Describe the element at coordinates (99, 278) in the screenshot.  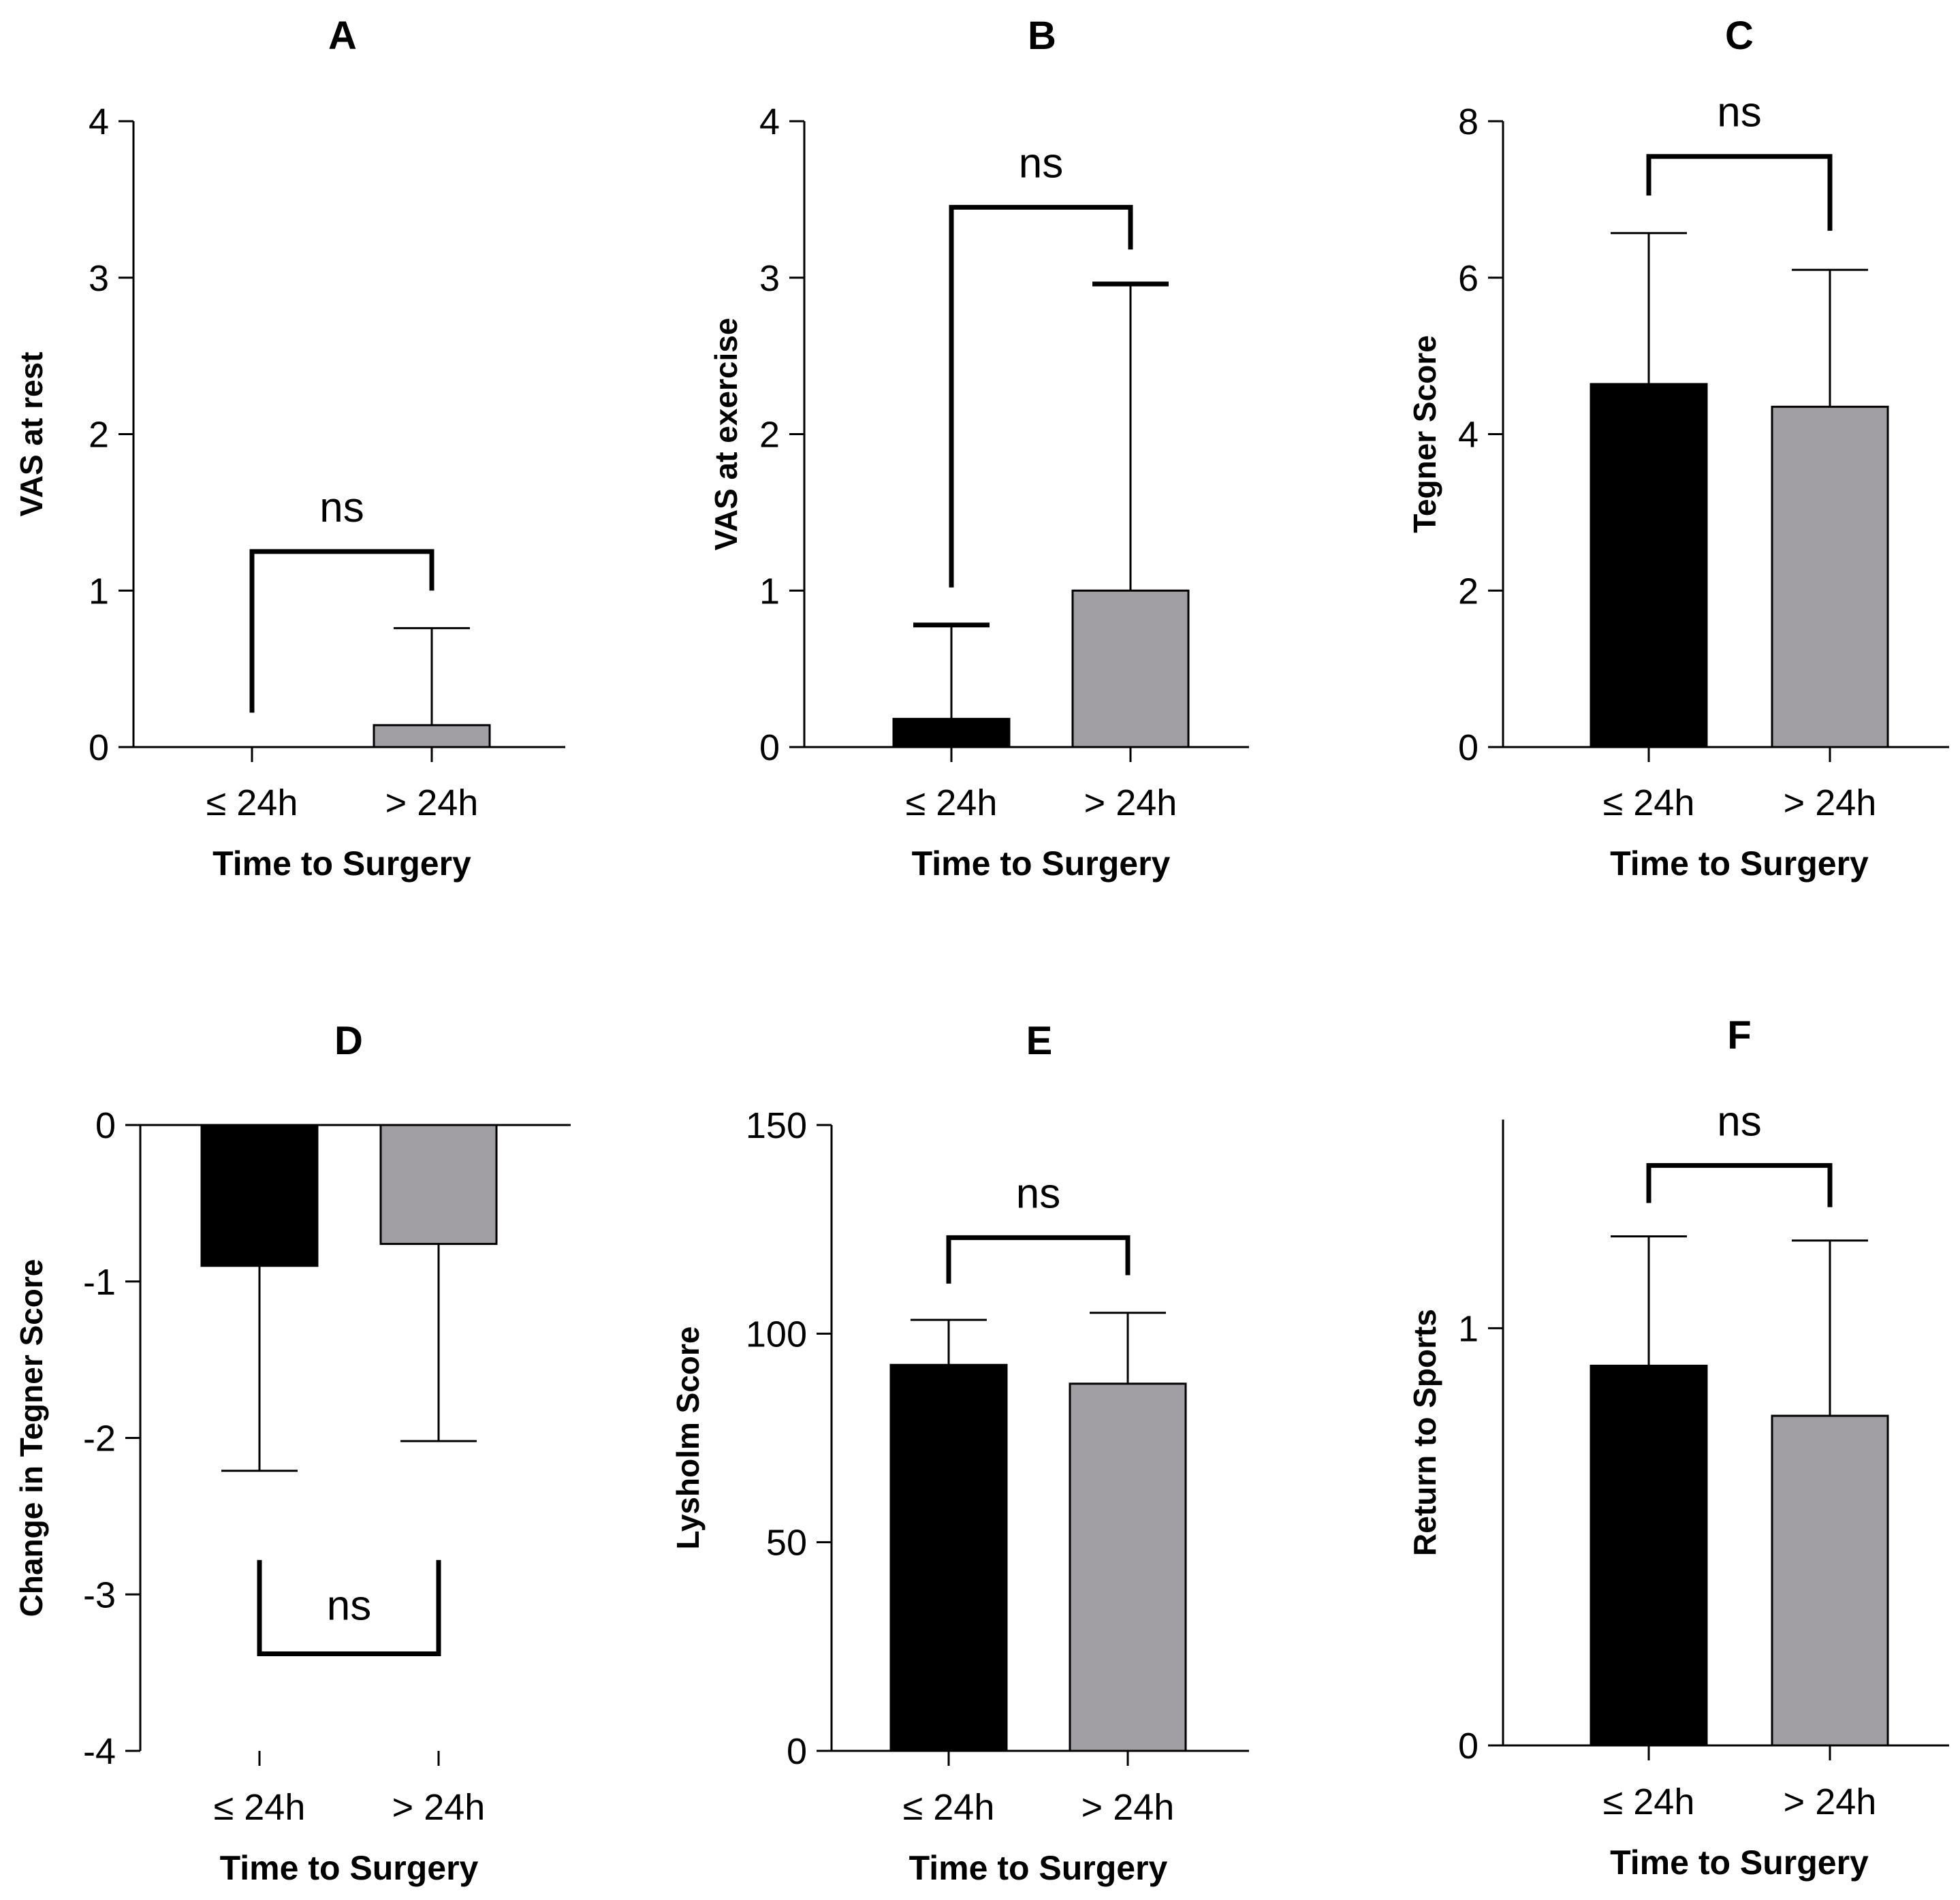
I see `chart-a-y-tick-label: 3` at that location.